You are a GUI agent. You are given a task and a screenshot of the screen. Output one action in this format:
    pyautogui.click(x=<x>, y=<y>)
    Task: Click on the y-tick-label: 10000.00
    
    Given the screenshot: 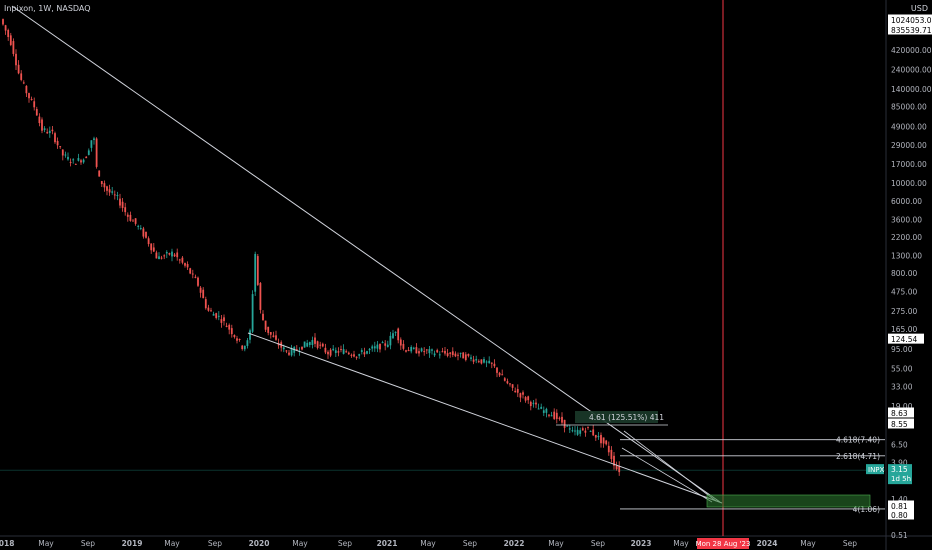 What is the action you would take?
    pyautogui.click(x=909, y=183)
    